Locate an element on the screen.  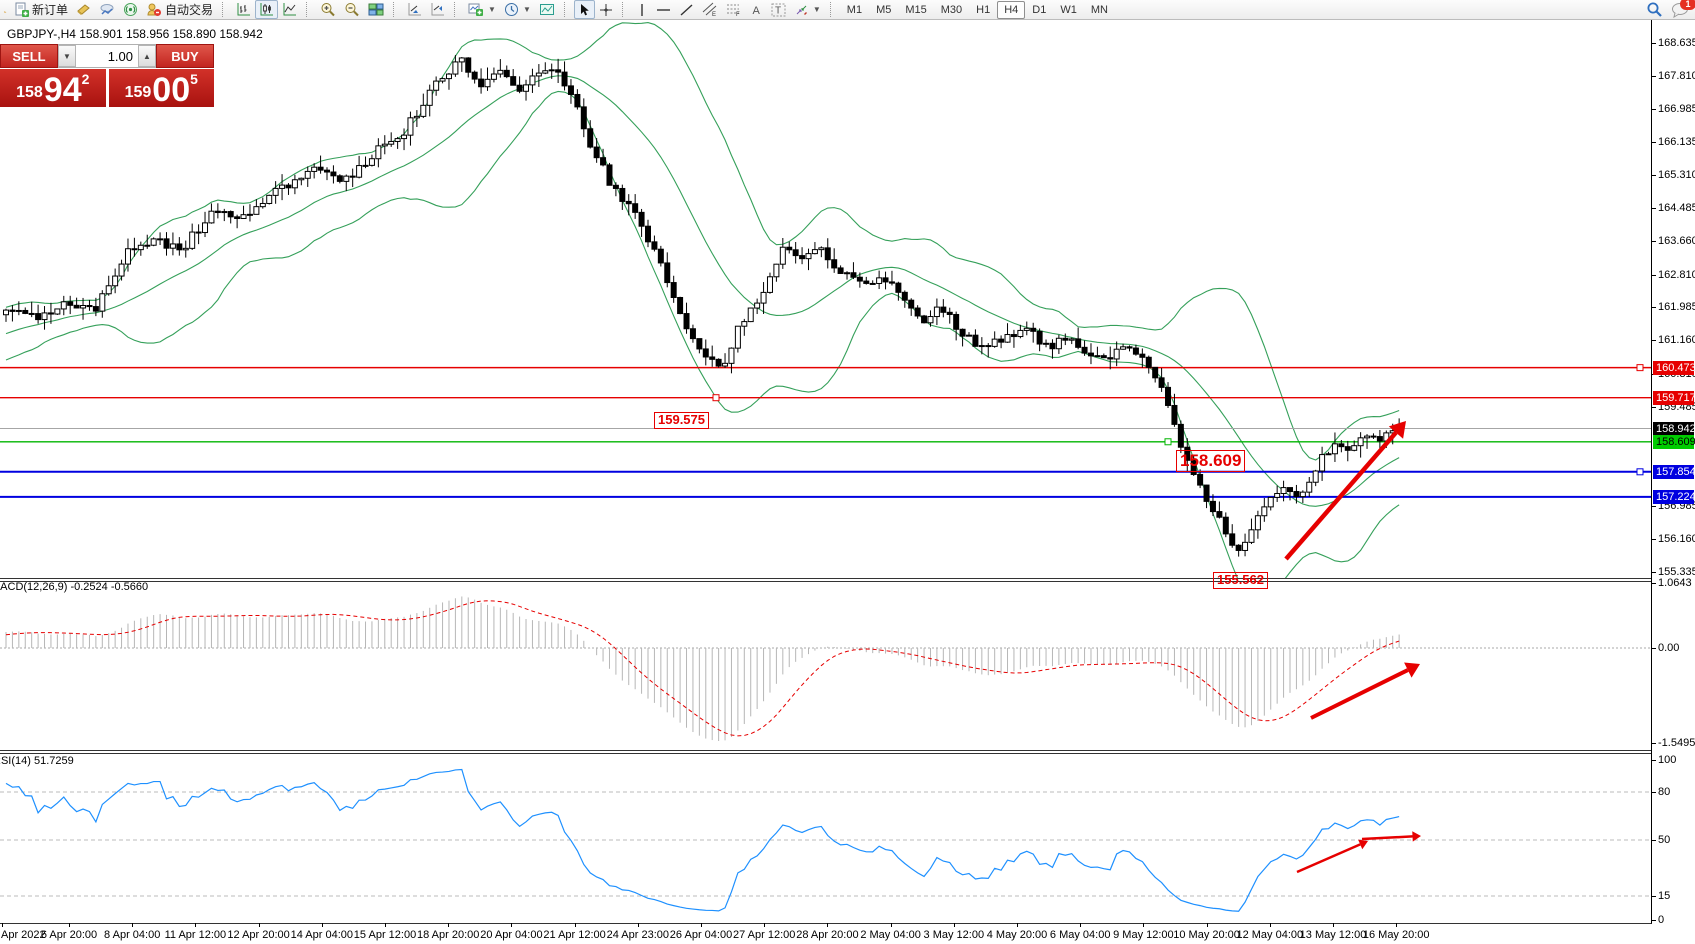
time-label: 16 May 20:00 is located at coordinates (1396, 935).